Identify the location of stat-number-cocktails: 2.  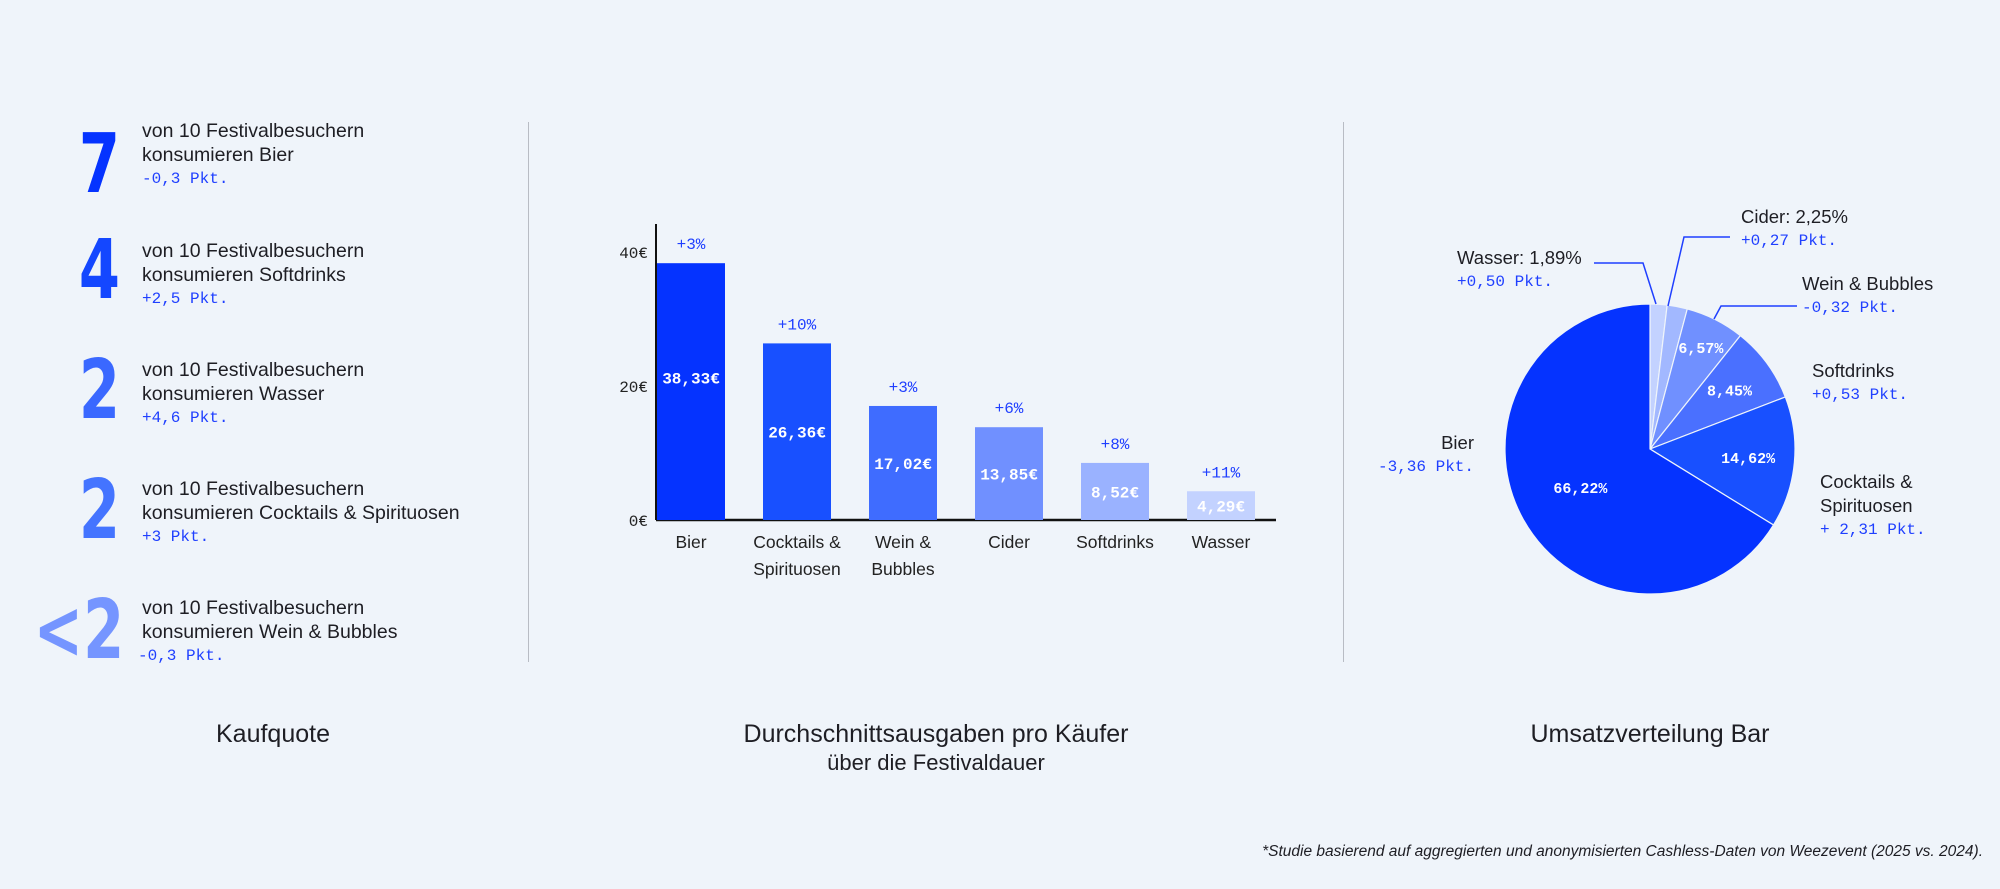
(99, 510).